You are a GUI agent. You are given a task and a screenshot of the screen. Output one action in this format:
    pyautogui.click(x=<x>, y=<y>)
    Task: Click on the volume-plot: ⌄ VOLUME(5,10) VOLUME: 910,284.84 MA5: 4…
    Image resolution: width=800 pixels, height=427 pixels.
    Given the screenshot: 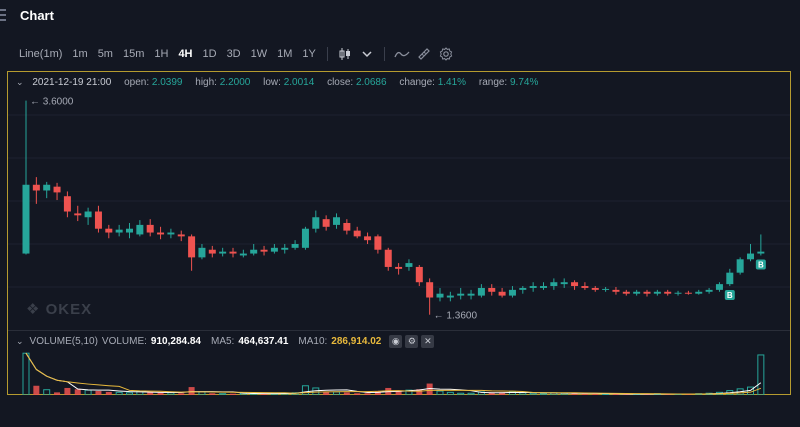 What is the action you would take?
    pyautogui.click(x=399, y=362)
    